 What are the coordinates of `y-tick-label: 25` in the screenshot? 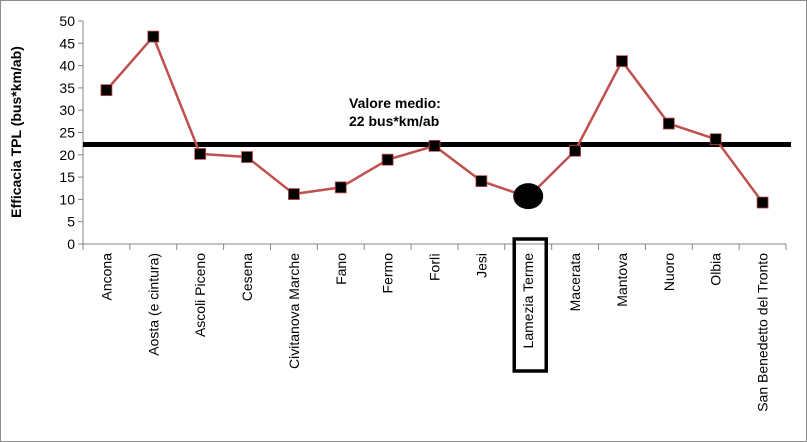 It's located at (67, 133).